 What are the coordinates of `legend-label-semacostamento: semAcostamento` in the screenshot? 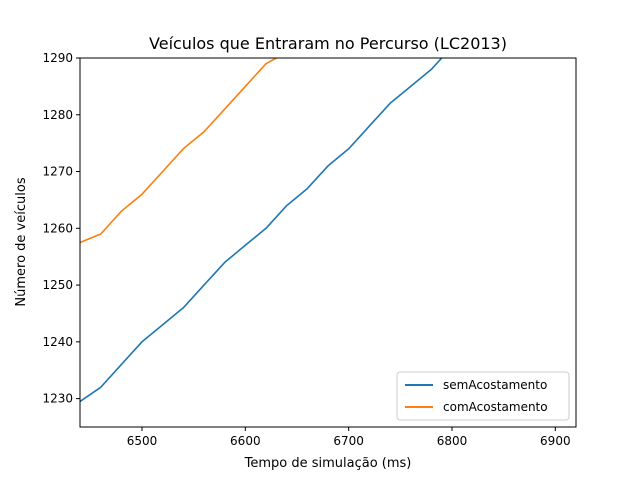 It's located at (495, 385).